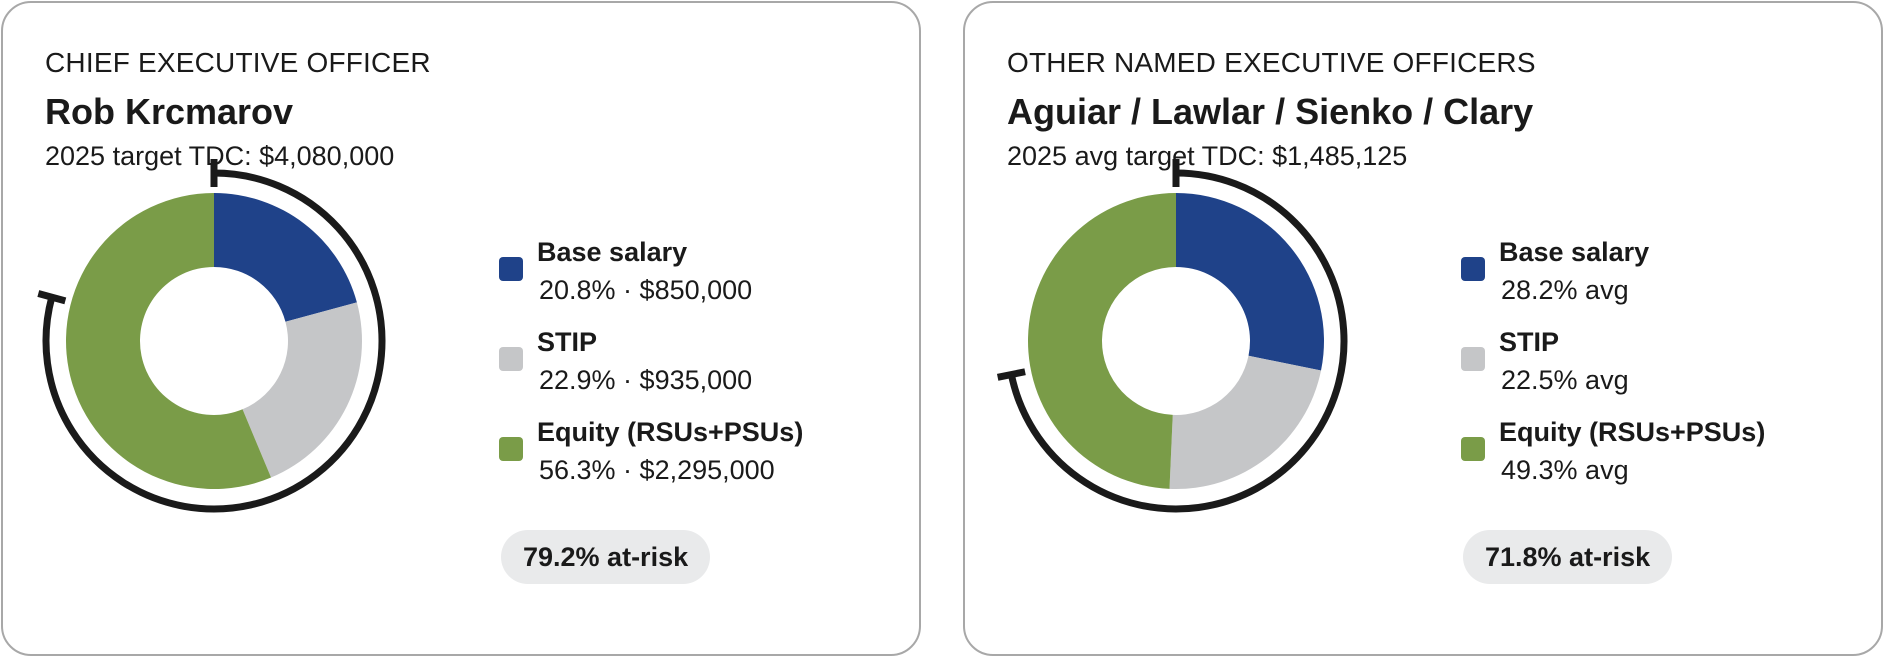  What do you see at coordinates (1565, 290) in the screenshot?
I see `legend-value: 28.2% avg` at bounding box center [1565, 290].